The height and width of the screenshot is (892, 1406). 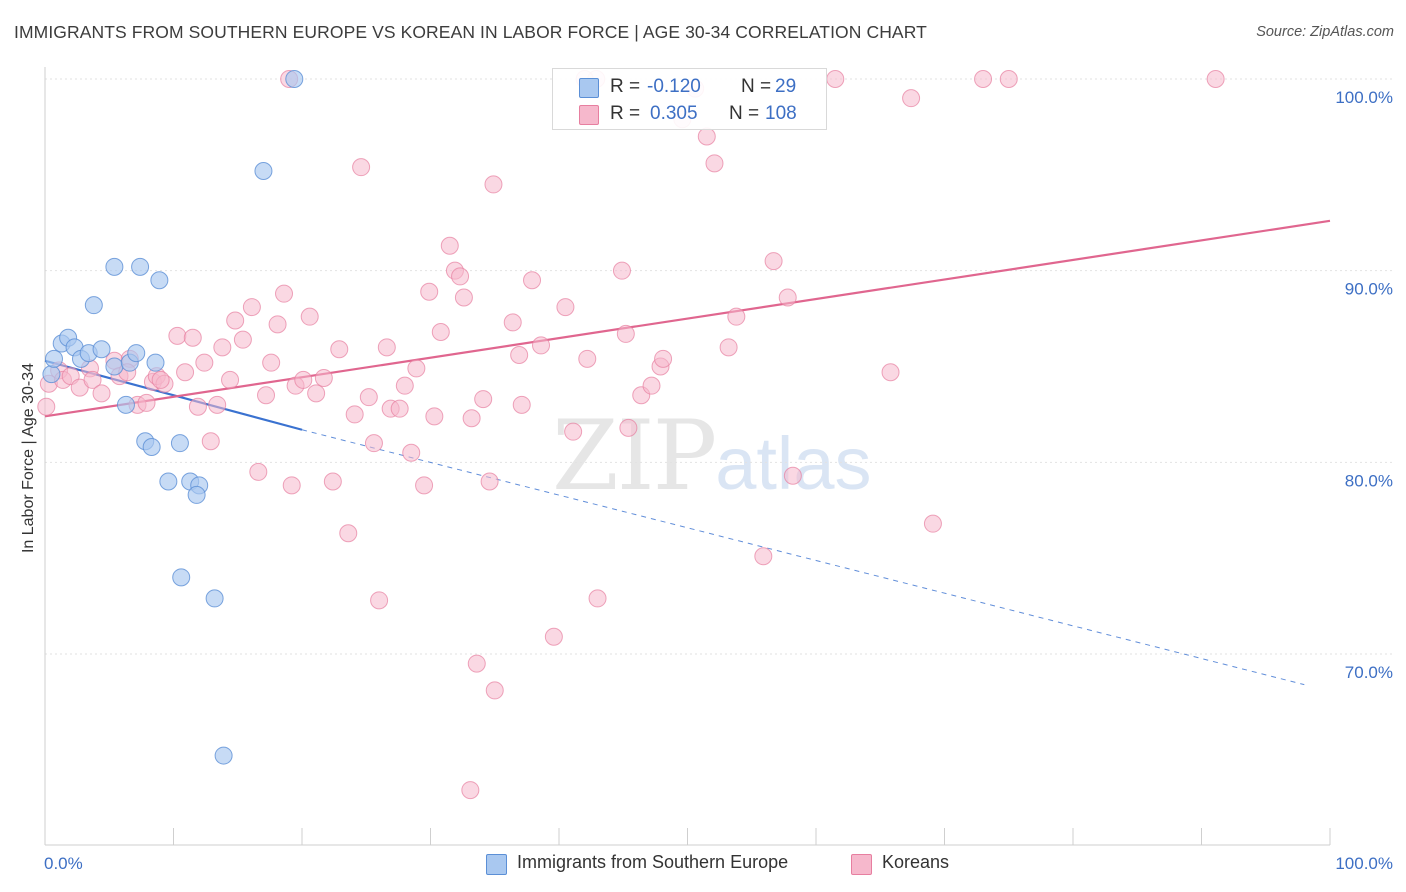 What do you see at coordinates (653, 862) in the screenshot?
I see `legend-label: Immigrants from Southern Europe` at bounding box center [653, 862].